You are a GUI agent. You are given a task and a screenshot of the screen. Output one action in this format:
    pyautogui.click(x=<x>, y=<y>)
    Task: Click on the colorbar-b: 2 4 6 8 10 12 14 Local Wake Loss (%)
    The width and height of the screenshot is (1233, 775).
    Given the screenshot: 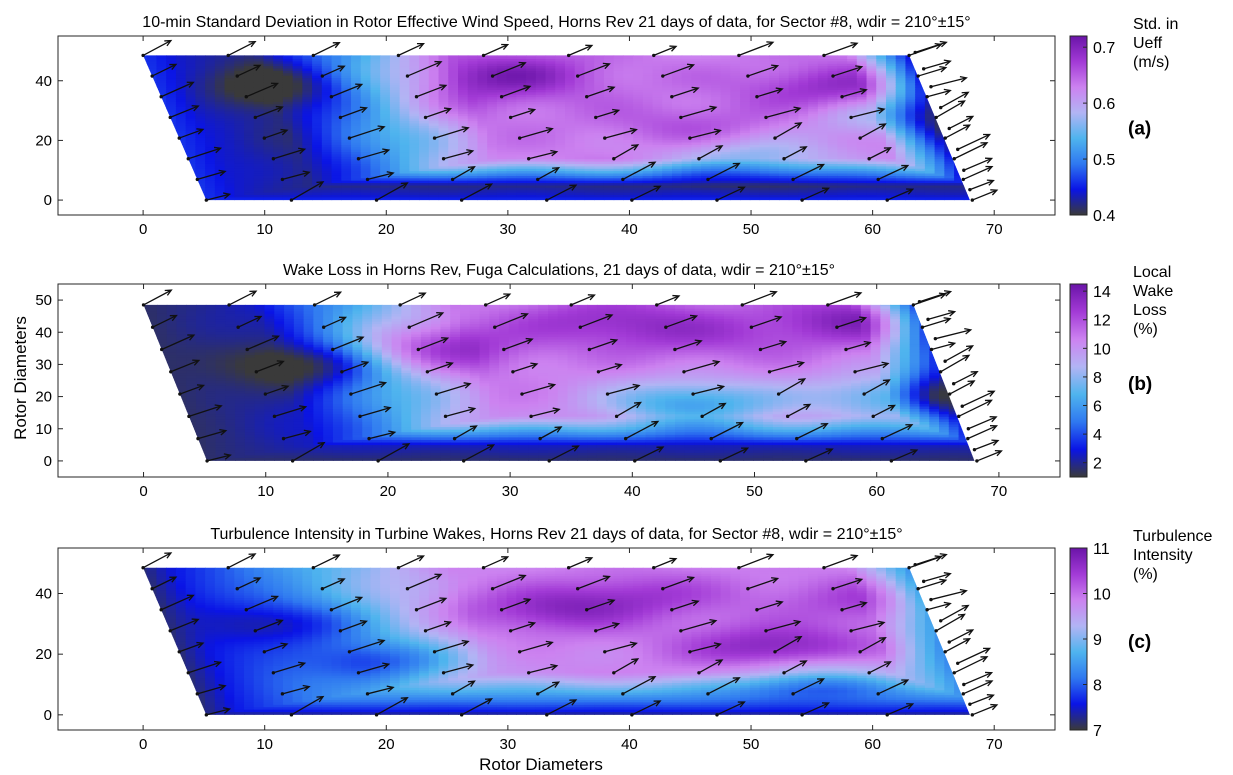 What is the action you would take?
    pyautogui.click(x=1121, y=371)
    